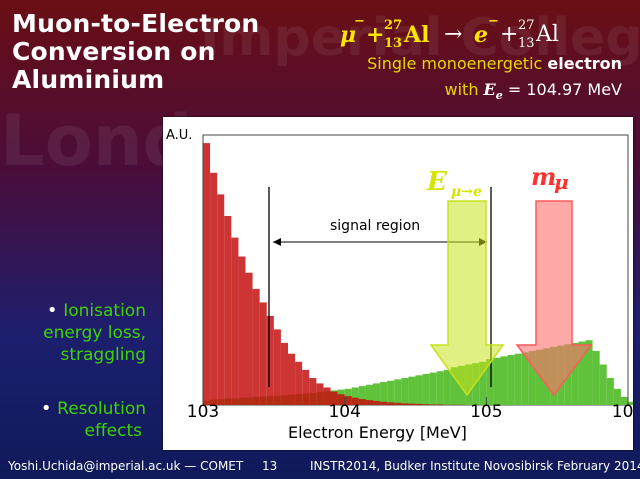  What do you see at coordinates (561, 182) in the screenshot?
I see `m-mu-label-sub: μ` at bounding box center [561, 182].